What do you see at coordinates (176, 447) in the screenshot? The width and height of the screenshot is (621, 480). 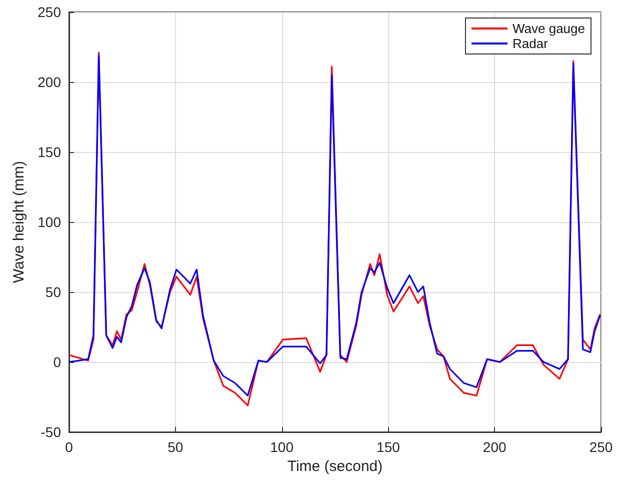 I see `x-tick-label: 50` at bounding box center [176, 447].